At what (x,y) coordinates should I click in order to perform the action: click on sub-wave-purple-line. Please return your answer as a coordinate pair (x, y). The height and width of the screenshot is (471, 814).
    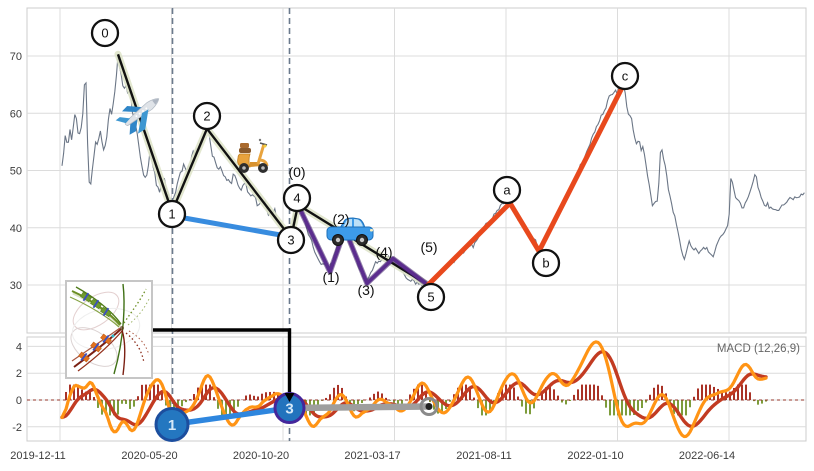
    Looking at the image, I should click on (363, 245).